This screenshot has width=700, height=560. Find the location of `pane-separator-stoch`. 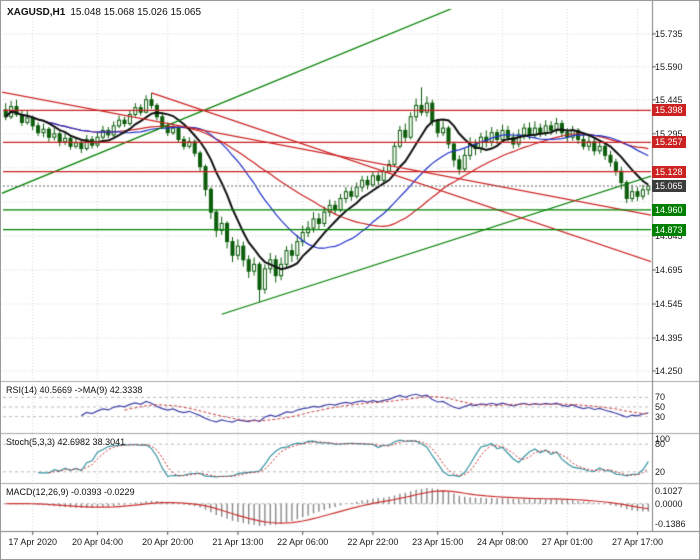

pane-separator-stoch is located at coordinates (326, 433).